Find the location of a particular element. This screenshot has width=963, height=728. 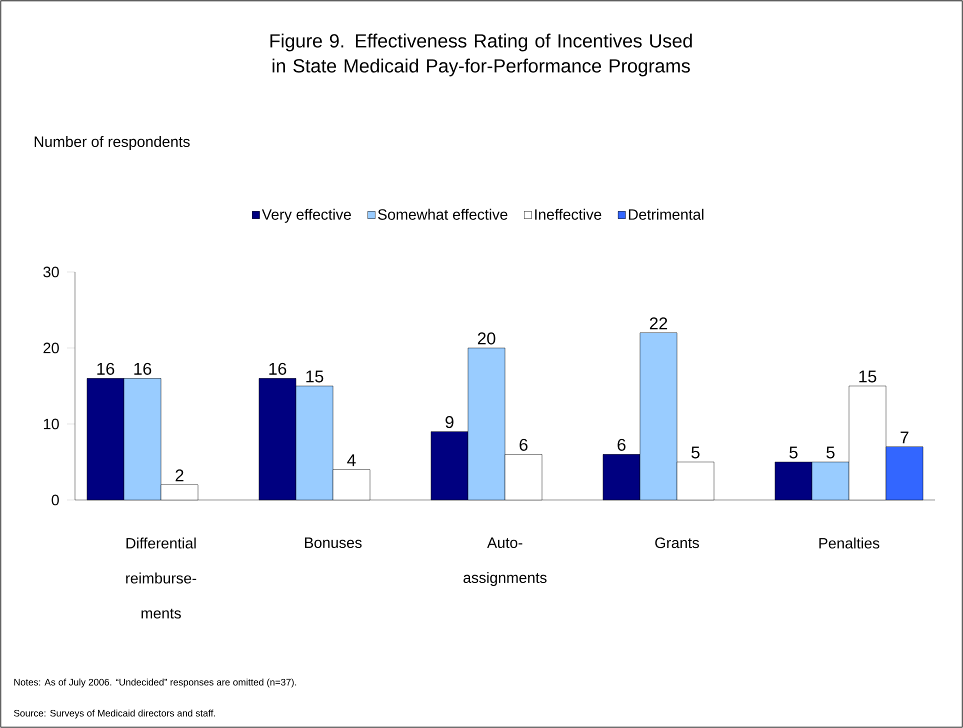

text: Number of respondents is located at coordinates (112, 143).